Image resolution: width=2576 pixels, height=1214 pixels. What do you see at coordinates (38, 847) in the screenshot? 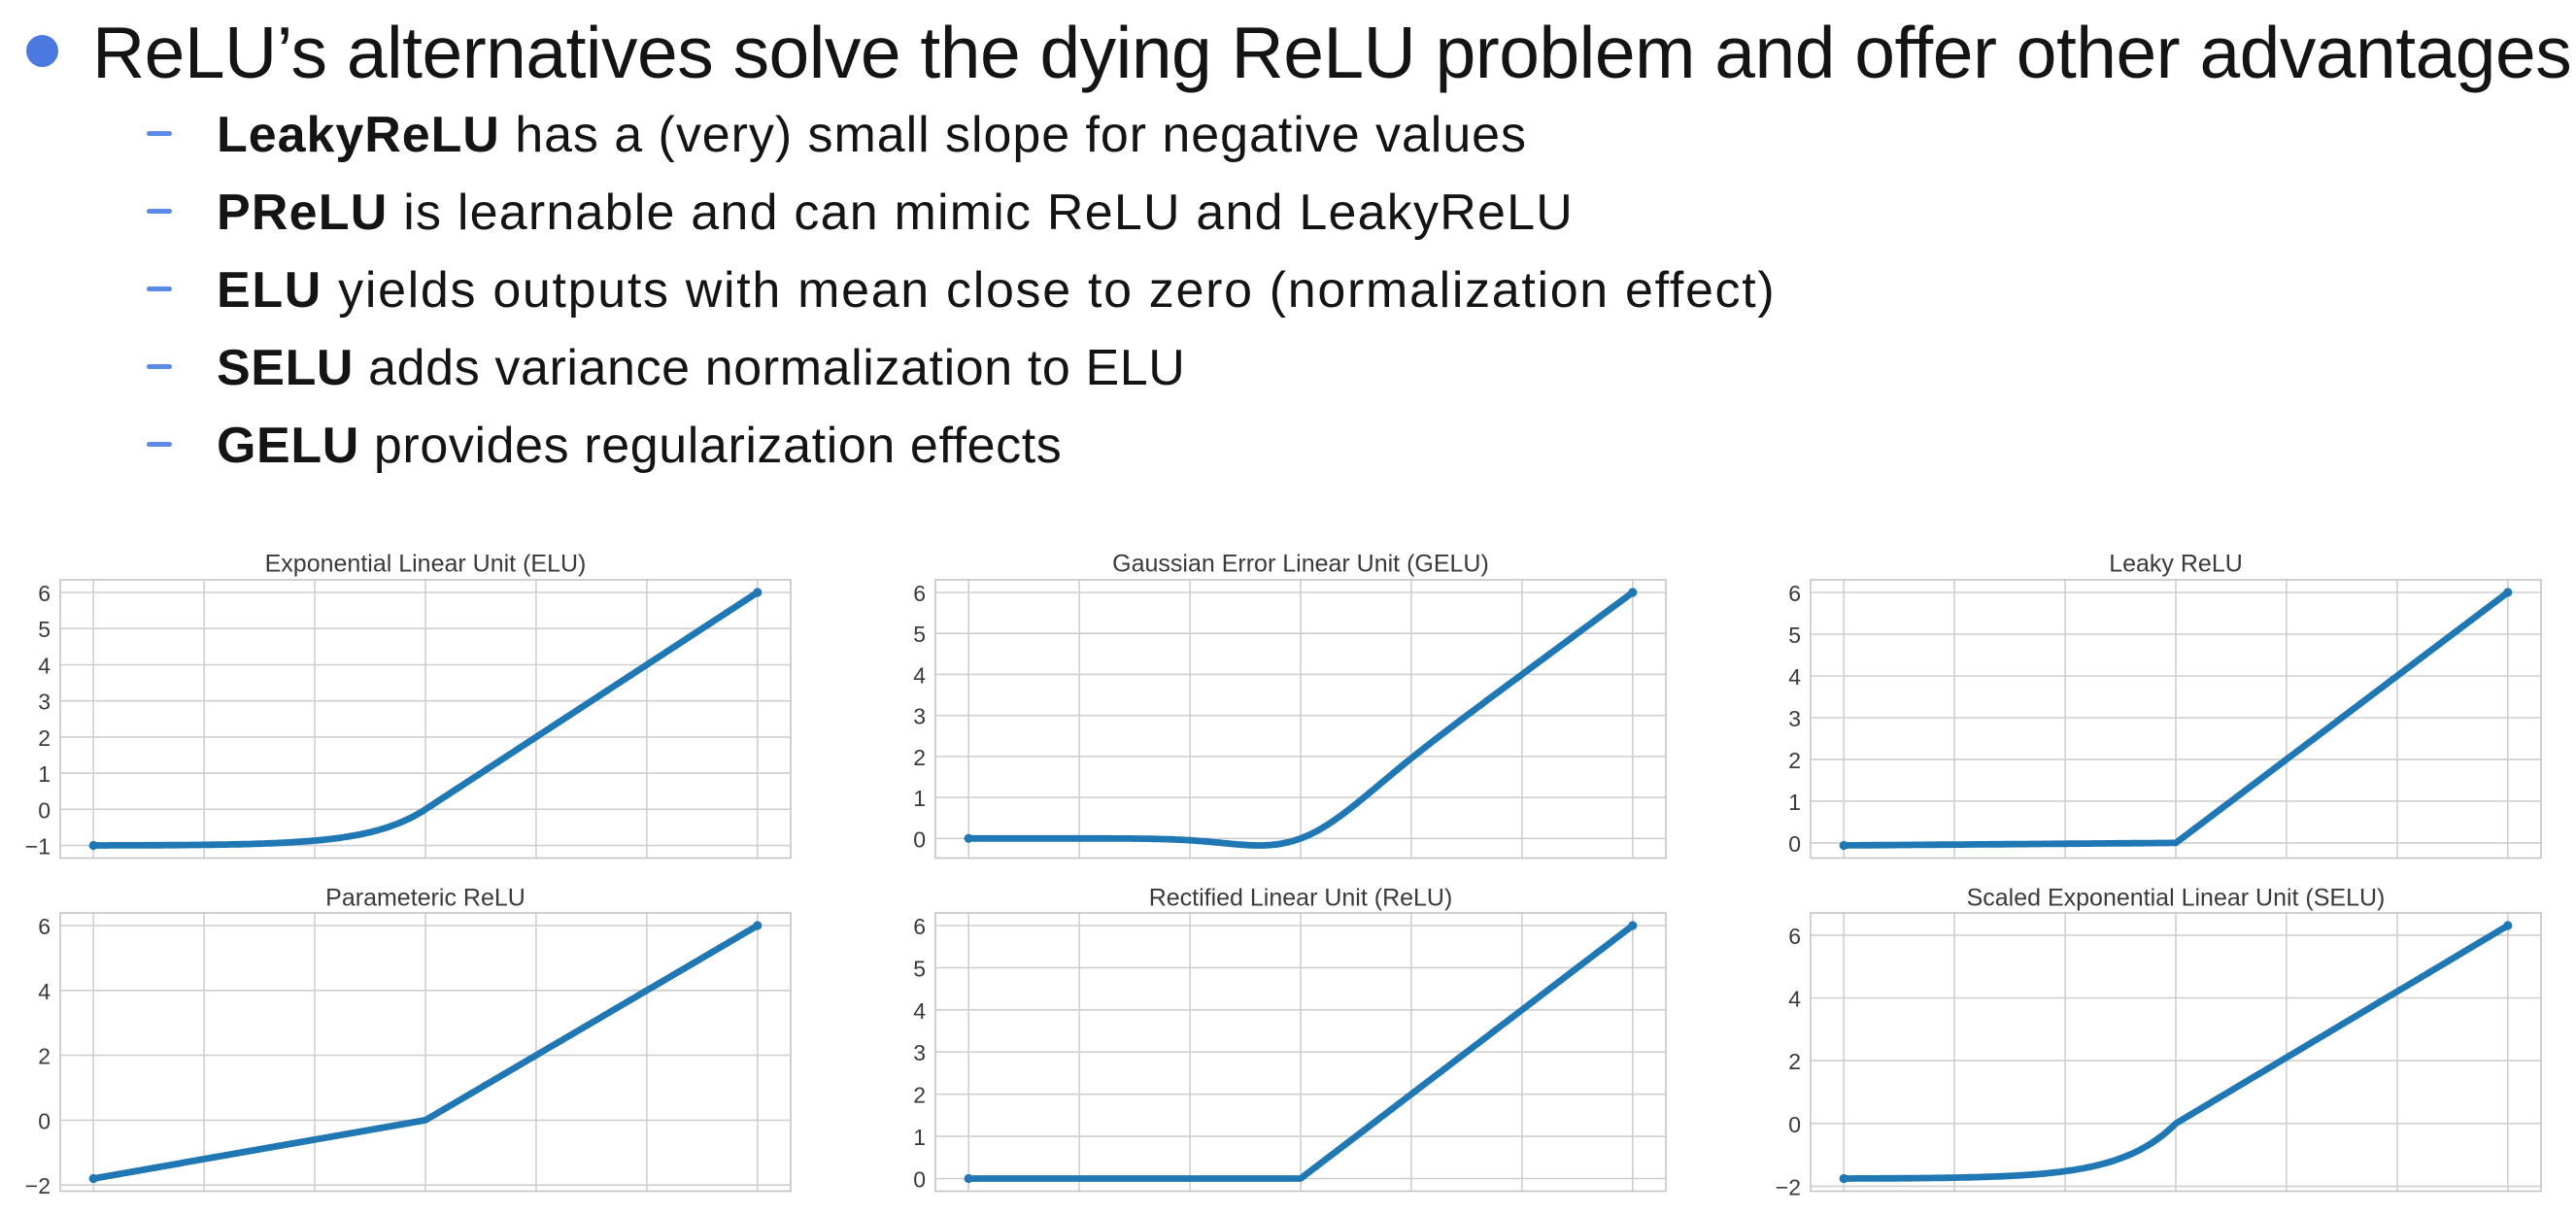
I see `svg-text: −1` at bounding box center [38, 847].